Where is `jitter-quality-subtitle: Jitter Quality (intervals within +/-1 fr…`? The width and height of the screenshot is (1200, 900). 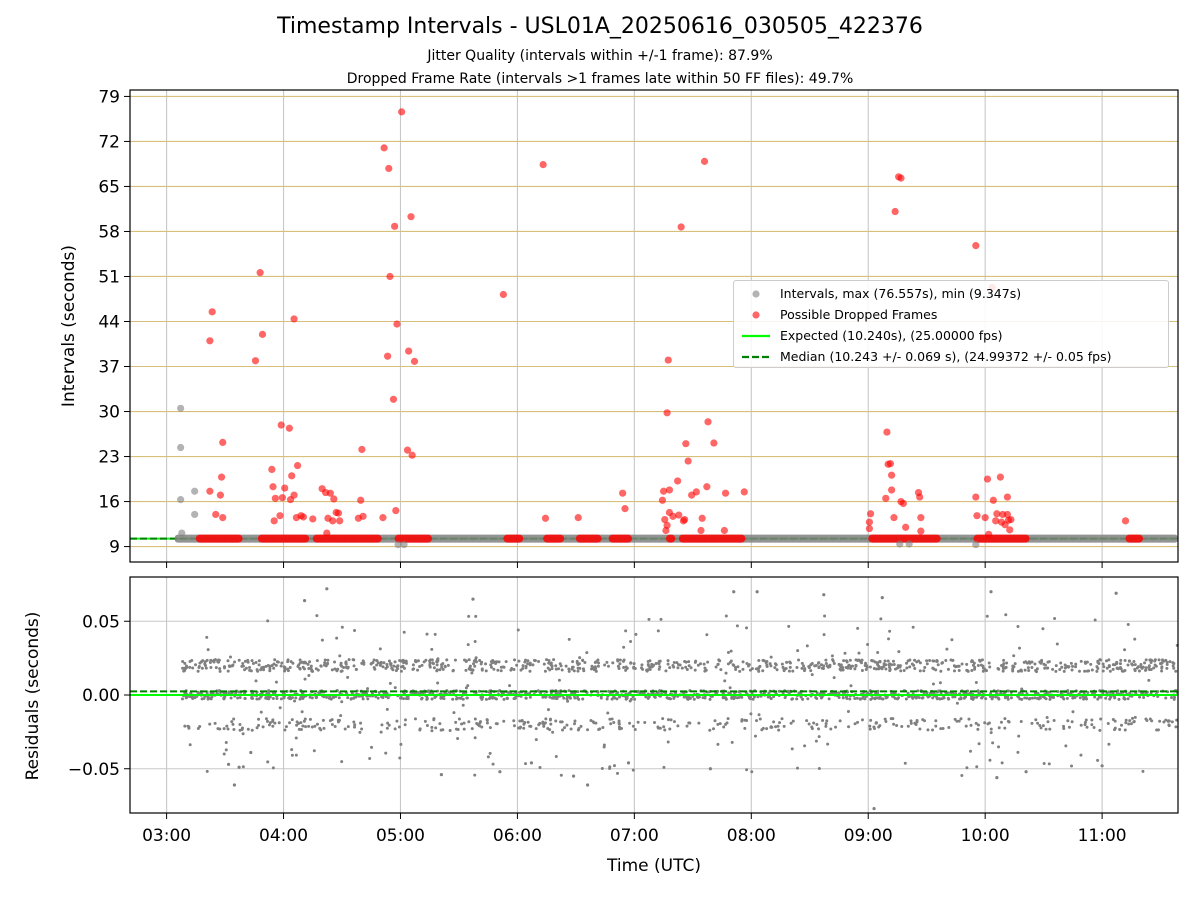
jitter-quality-subtitle: Jitter Quality (intervals within +/-1 fr… is located at coordinates (600, 56).